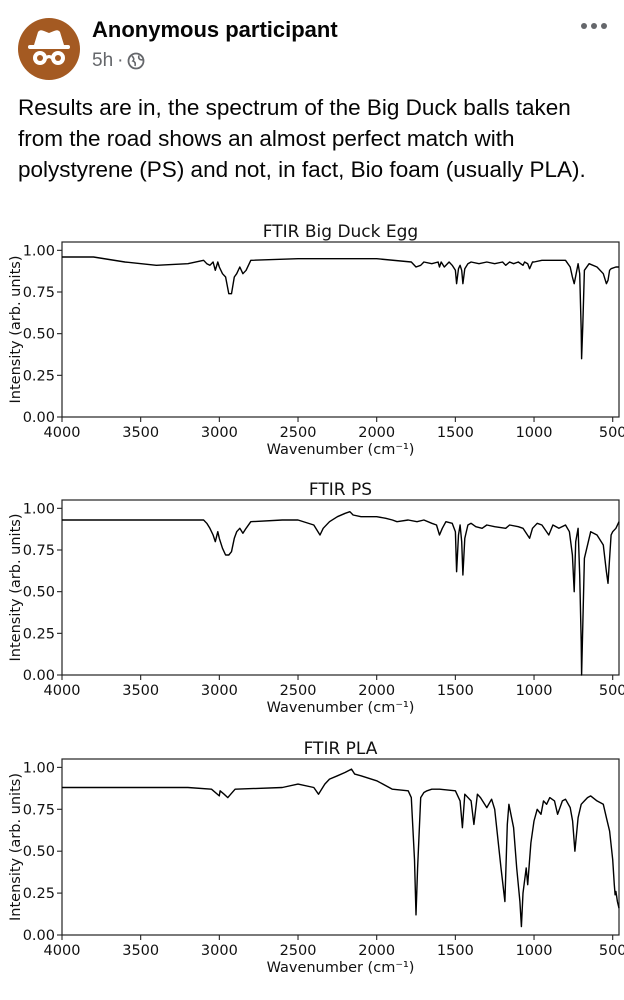  I want to click on chart-title: FTIR PLA, so click(341, 749).